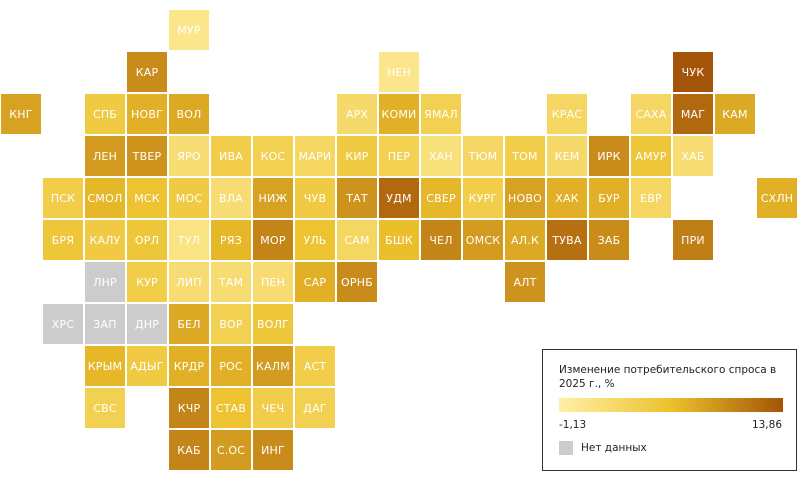 This screenshot has height=481, width=800. What do you see at coordinates (315, 366) in the screenshot?
I see `region-tile: АСТ` at bounding box center [315, 366].